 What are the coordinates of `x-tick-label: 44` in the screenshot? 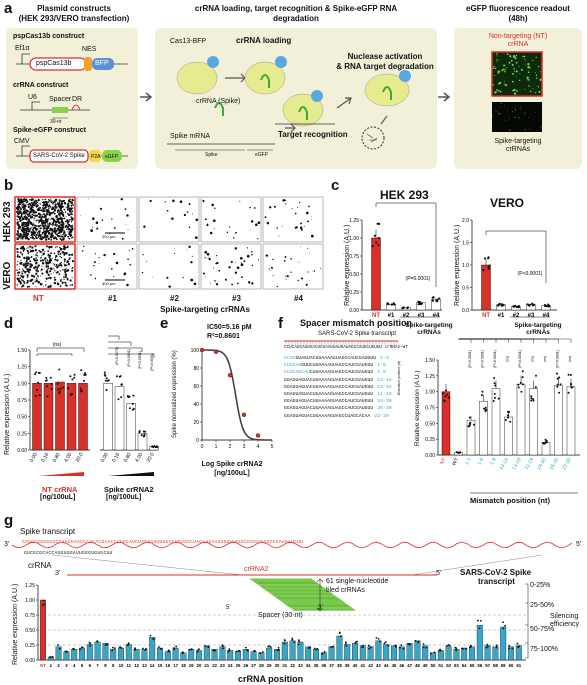 It's located at (386, 665).